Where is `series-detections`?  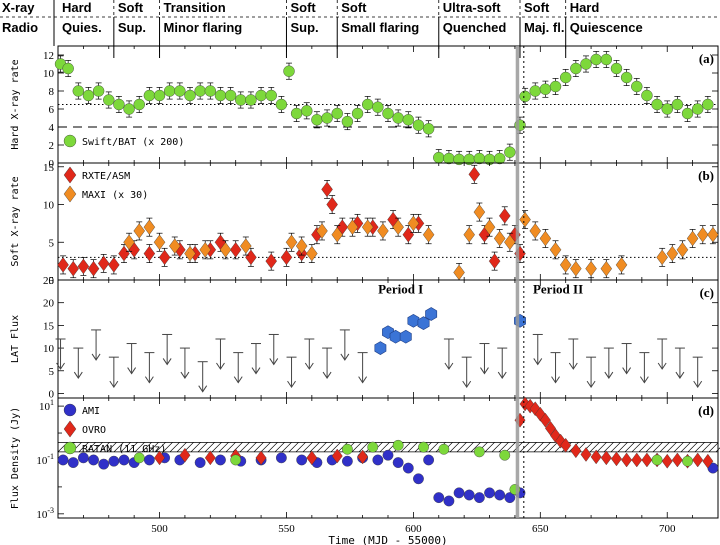
series-detections is located at coordinates (450, 331).